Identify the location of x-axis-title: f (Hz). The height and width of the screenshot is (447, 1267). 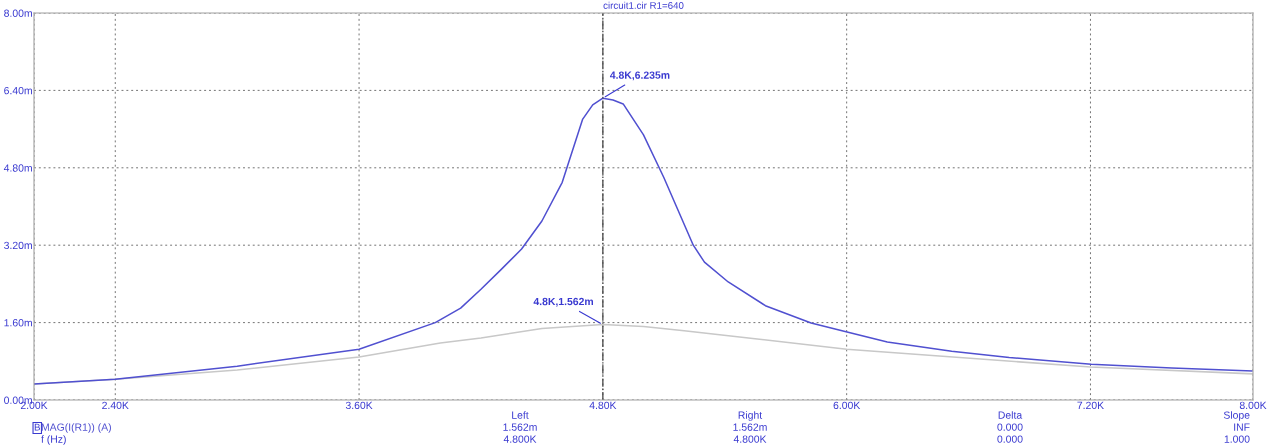
(53, 440).